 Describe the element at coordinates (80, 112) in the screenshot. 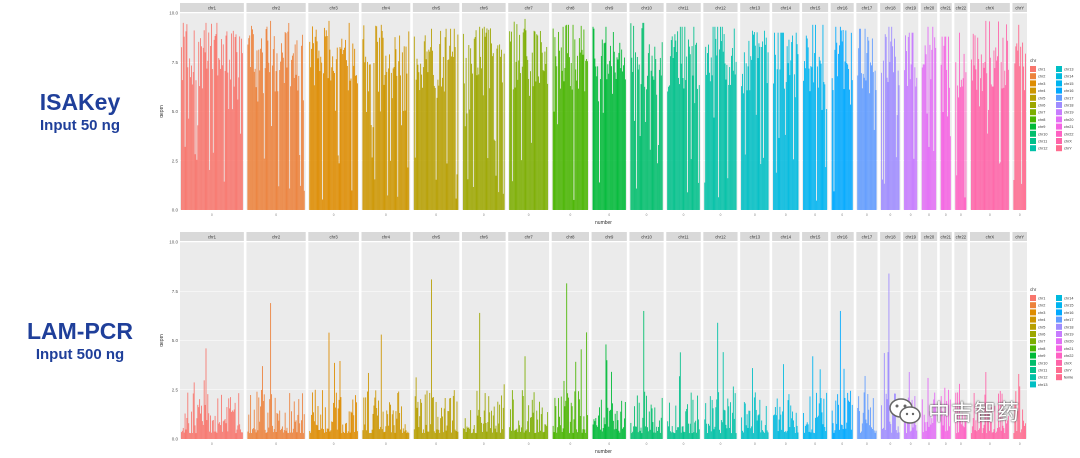

I see `isakey-label-block: ISAKey Input 50 ng` at that location.